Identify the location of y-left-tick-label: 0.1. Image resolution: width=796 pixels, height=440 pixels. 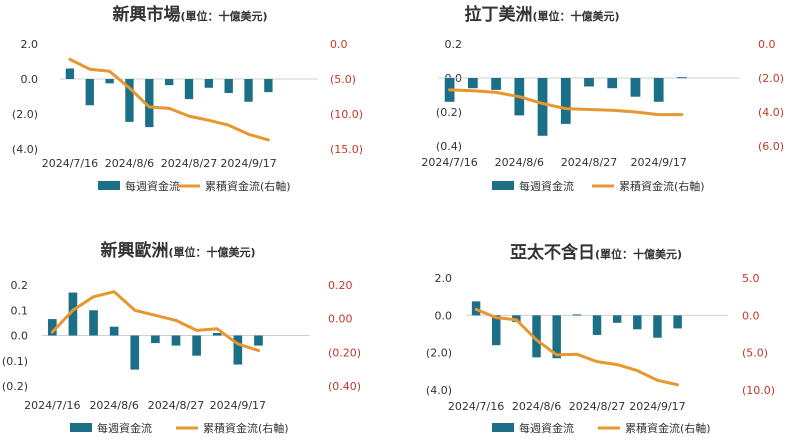
(20, 310).